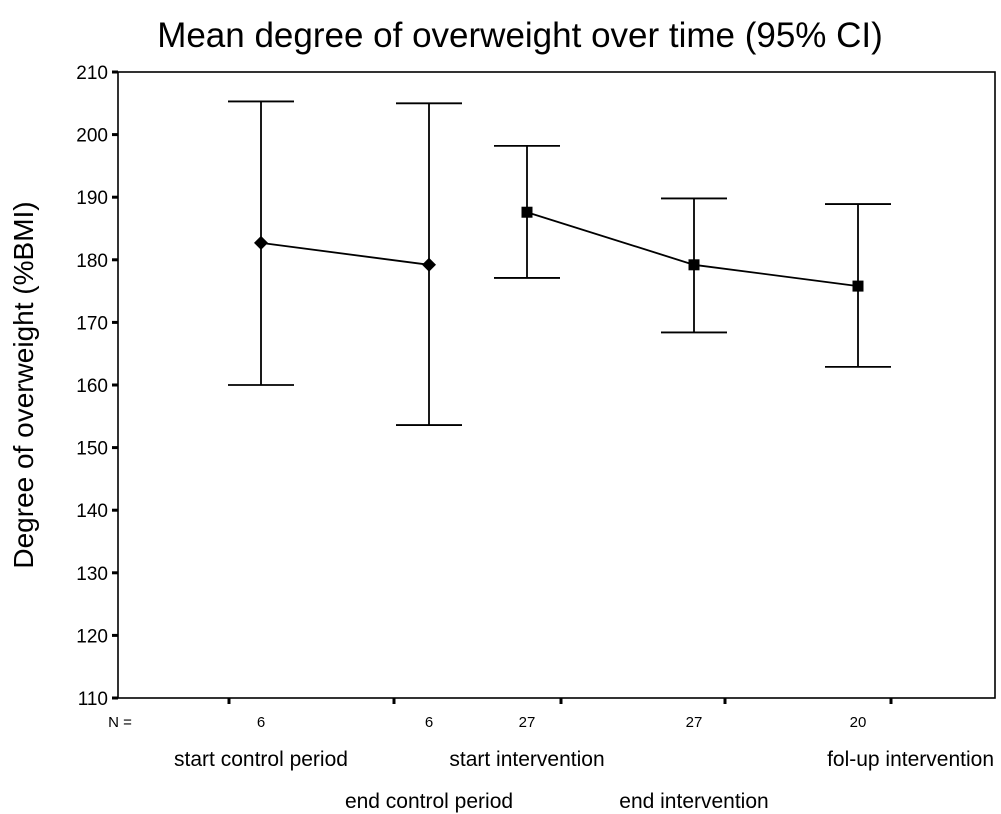 Image resolution: width=1001 pixels, height=814 pixels. What do you see at coordinates (23, 384) in the screenshot?
I see `y-axis-label: Degree of overweight (%BMI)` at bounding box center [23, 384].